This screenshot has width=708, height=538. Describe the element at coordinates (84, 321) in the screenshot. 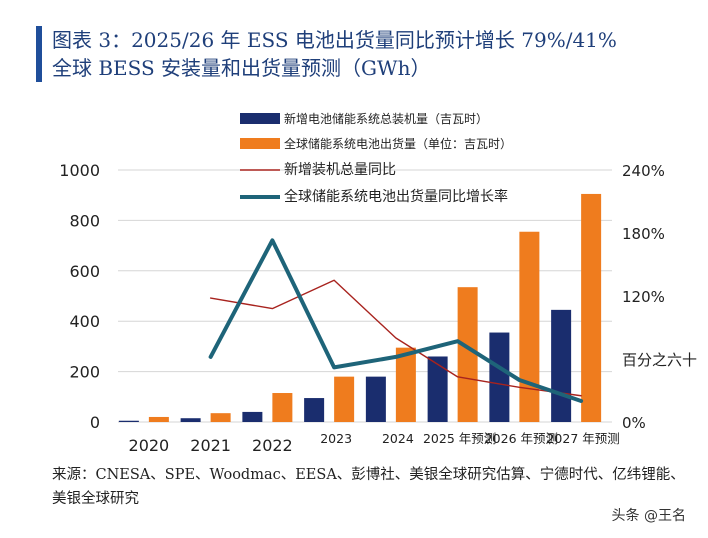

I see `y-left-tick-label: 400` at that location.